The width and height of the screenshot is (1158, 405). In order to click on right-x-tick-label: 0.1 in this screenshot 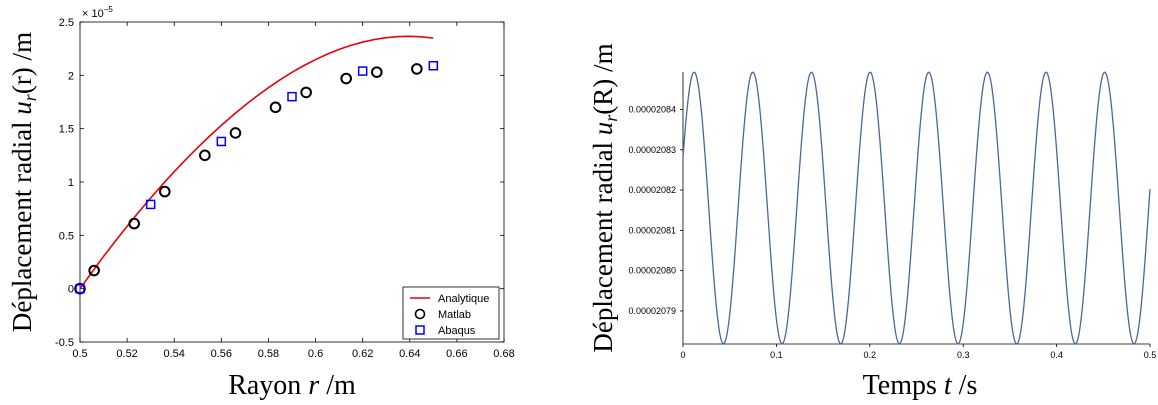, I will do `click(776, 355)`.